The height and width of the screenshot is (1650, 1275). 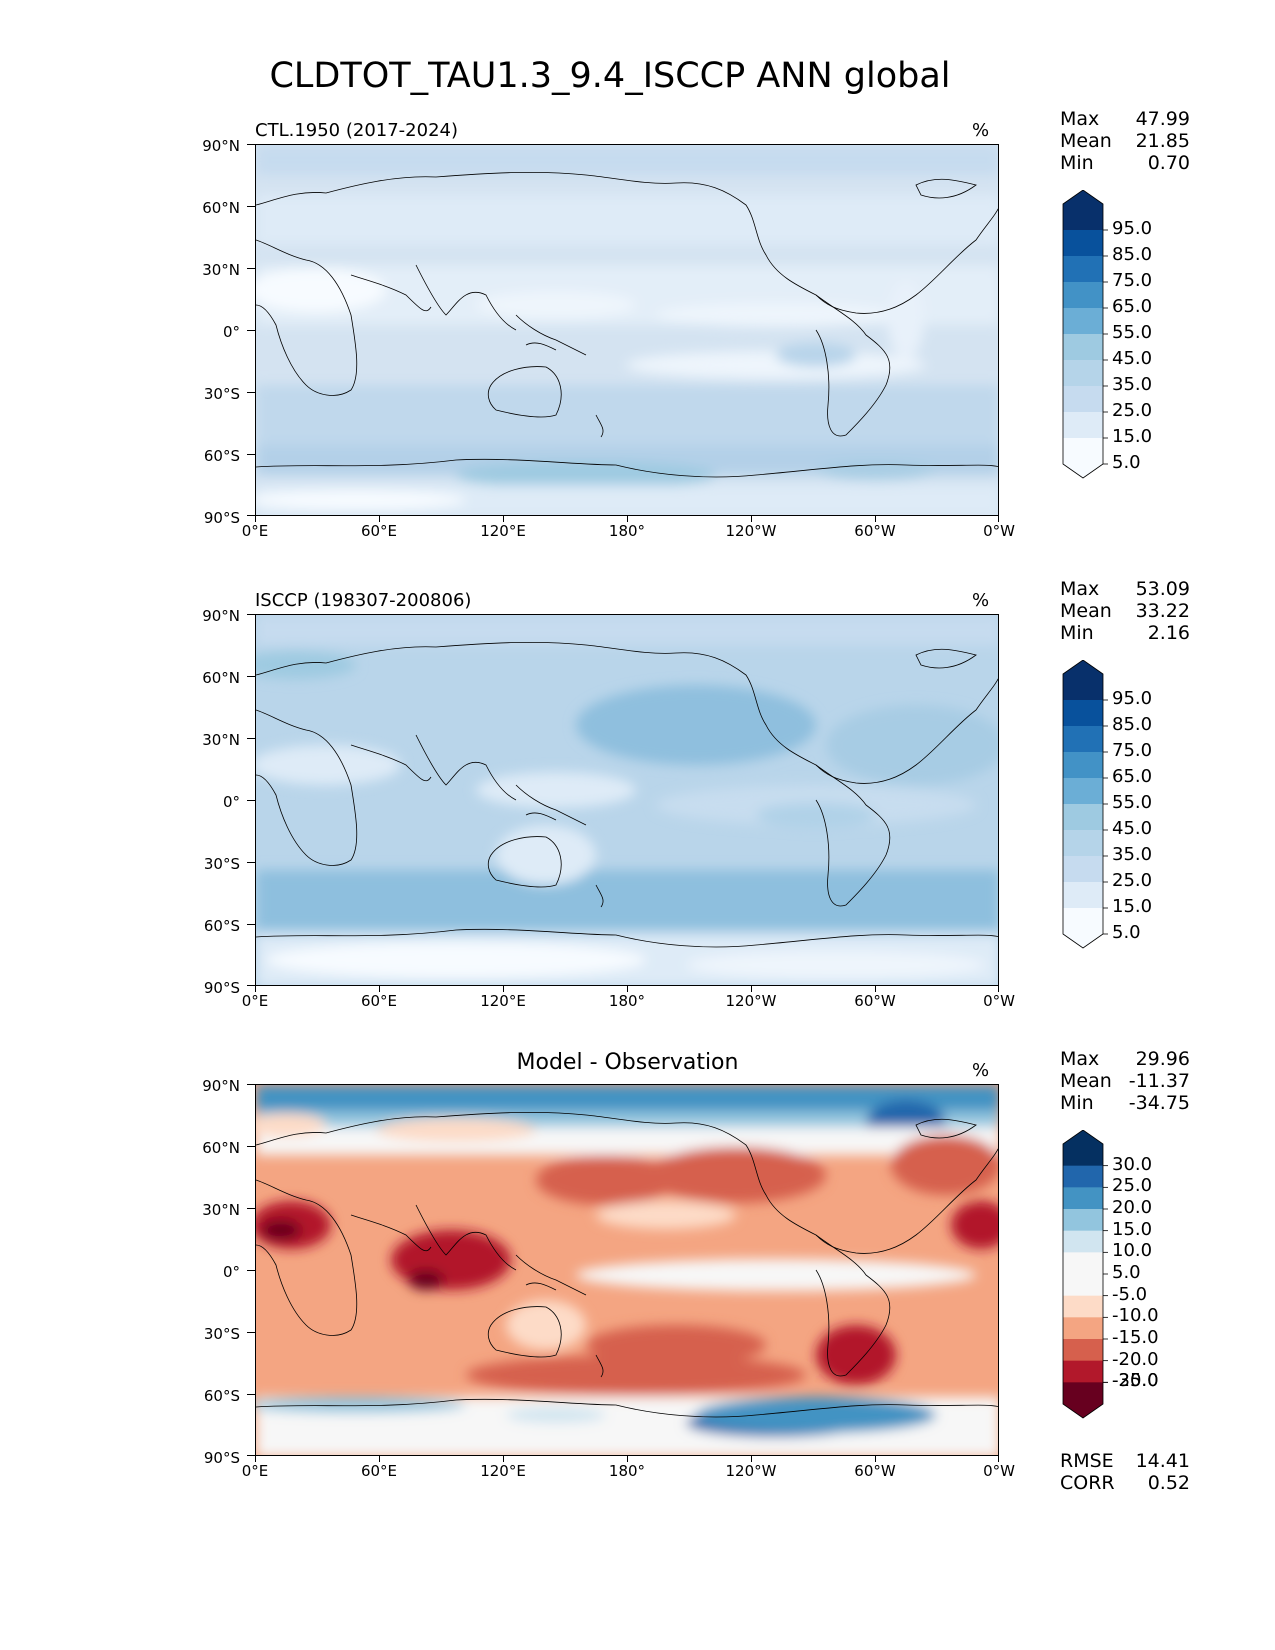 I want to click on colorbar-outline, so click(x=1083, y=1274).